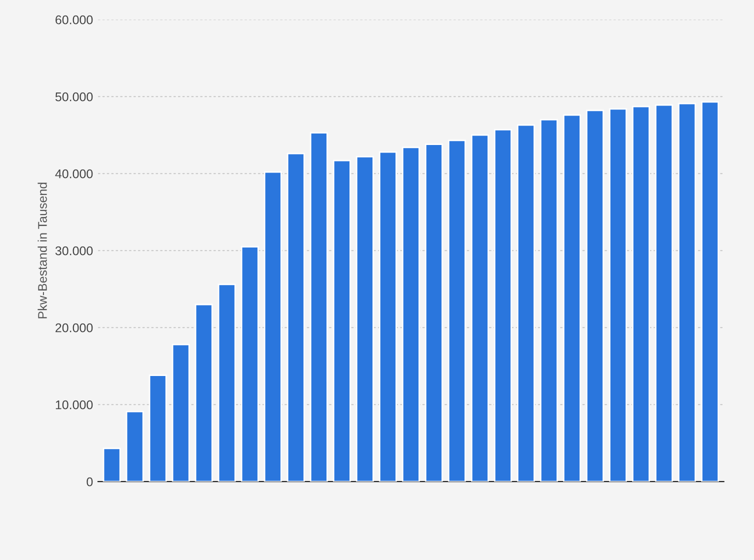 The image size is (754, 560). Describe the element at coordinates (74, 327) in the screenshot. I see `y-tick-label: 20.000` at that location.